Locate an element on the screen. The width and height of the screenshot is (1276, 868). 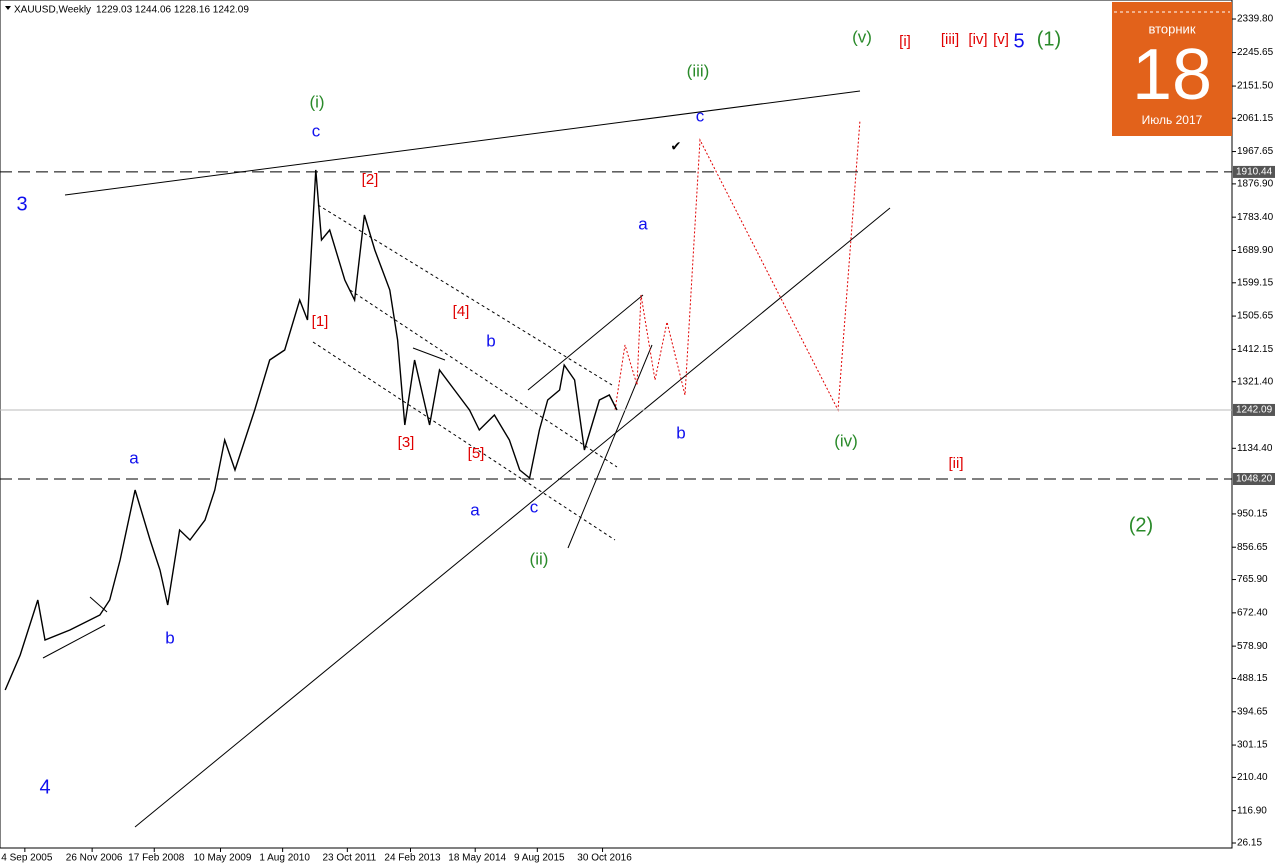
x-tick-label: 18 May 2014 is located at coordinates (477, 858).